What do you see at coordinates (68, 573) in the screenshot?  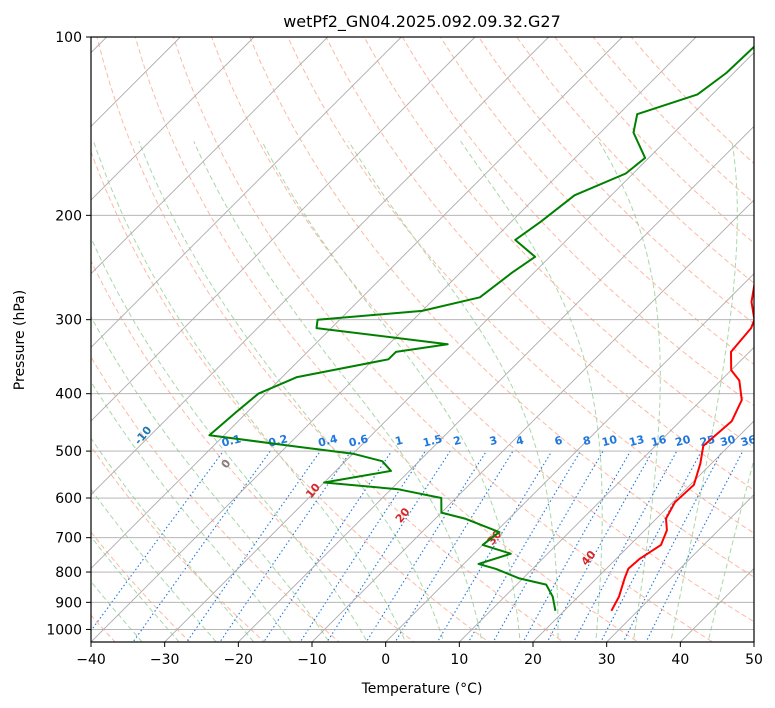 I see `y-tick-label: 800` at bounding box center [68, 573].